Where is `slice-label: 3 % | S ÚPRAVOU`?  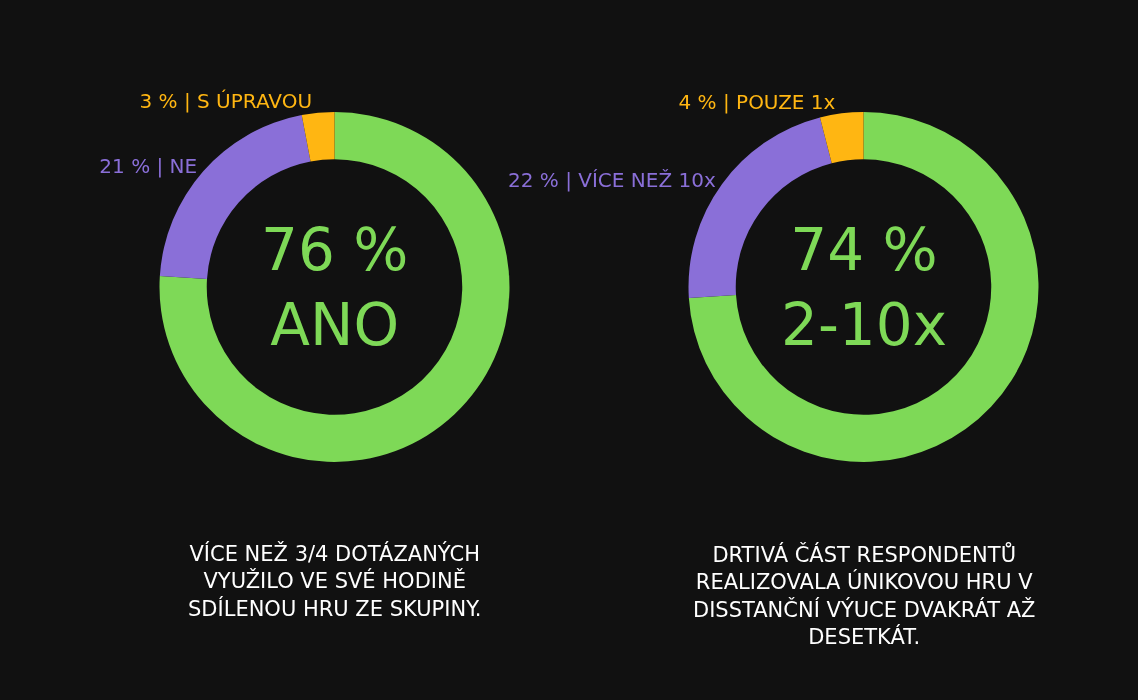
slice-label: 3 % | S ÚPRAVOU is located at coordinates (226, 100).